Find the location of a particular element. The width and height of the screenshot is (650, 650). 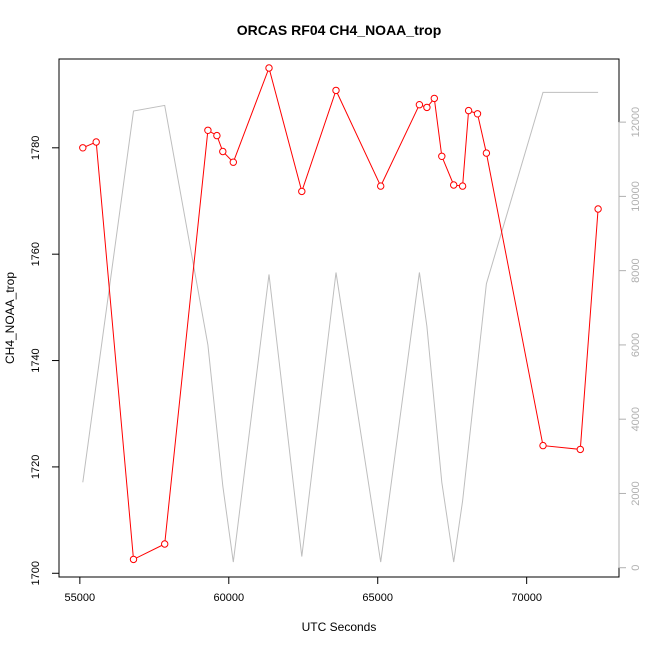

y-tick-label: 1700 is located at coordinates (36, 573).